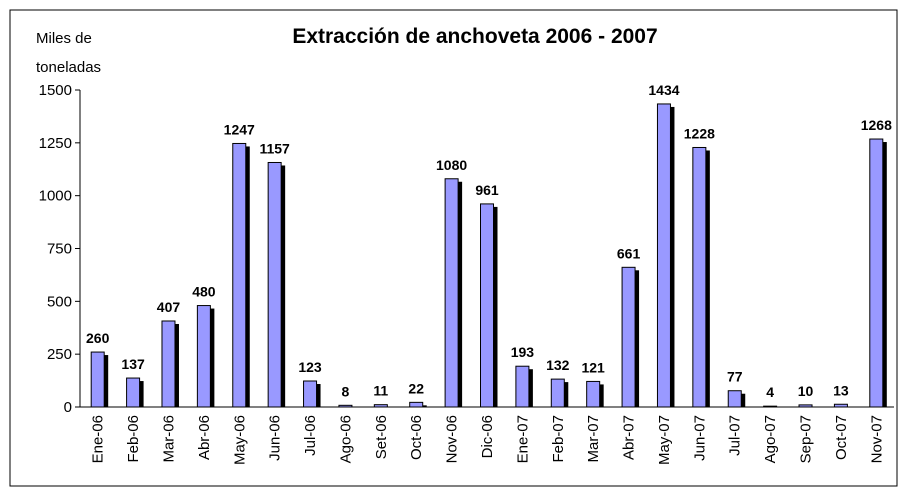 The height and width of the screenshot is (496, 909). Describe the element at coordinates (59, 249) in the screenshot. I see `y-tick-label: 750` at that location.